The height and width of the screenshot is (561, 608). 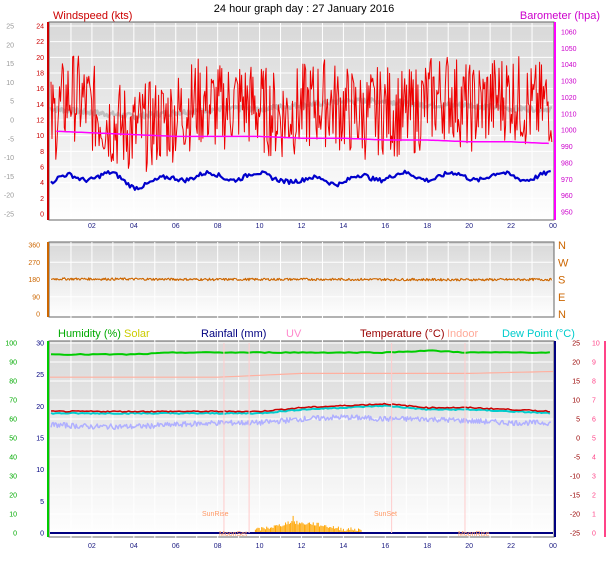 What do you see at coordinates (260, 226) in the screenshot?
I see `x-tick-wind: 10` at bounding box center [260, 226].